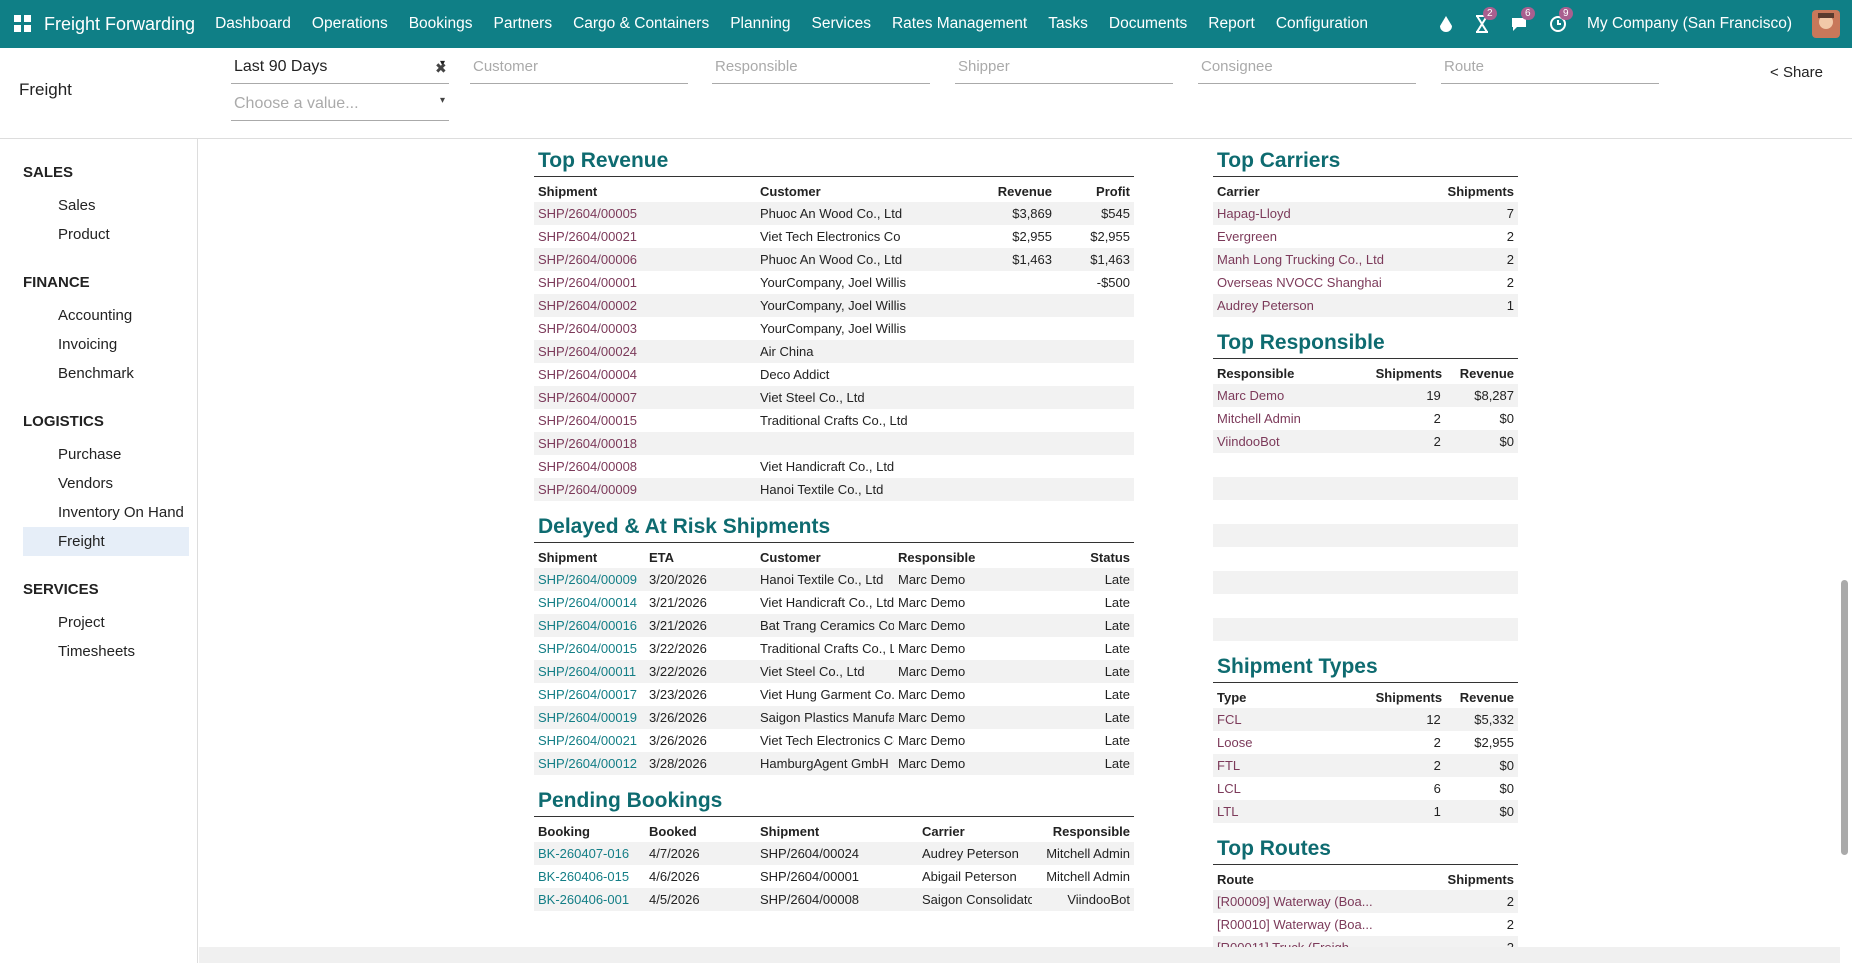 Image resolution: width=1852 pixels, height=963 pixels. Describe the element at coordinates (86, 483) in the screenshot. I see `sidebar-item: Vendors` at that location.